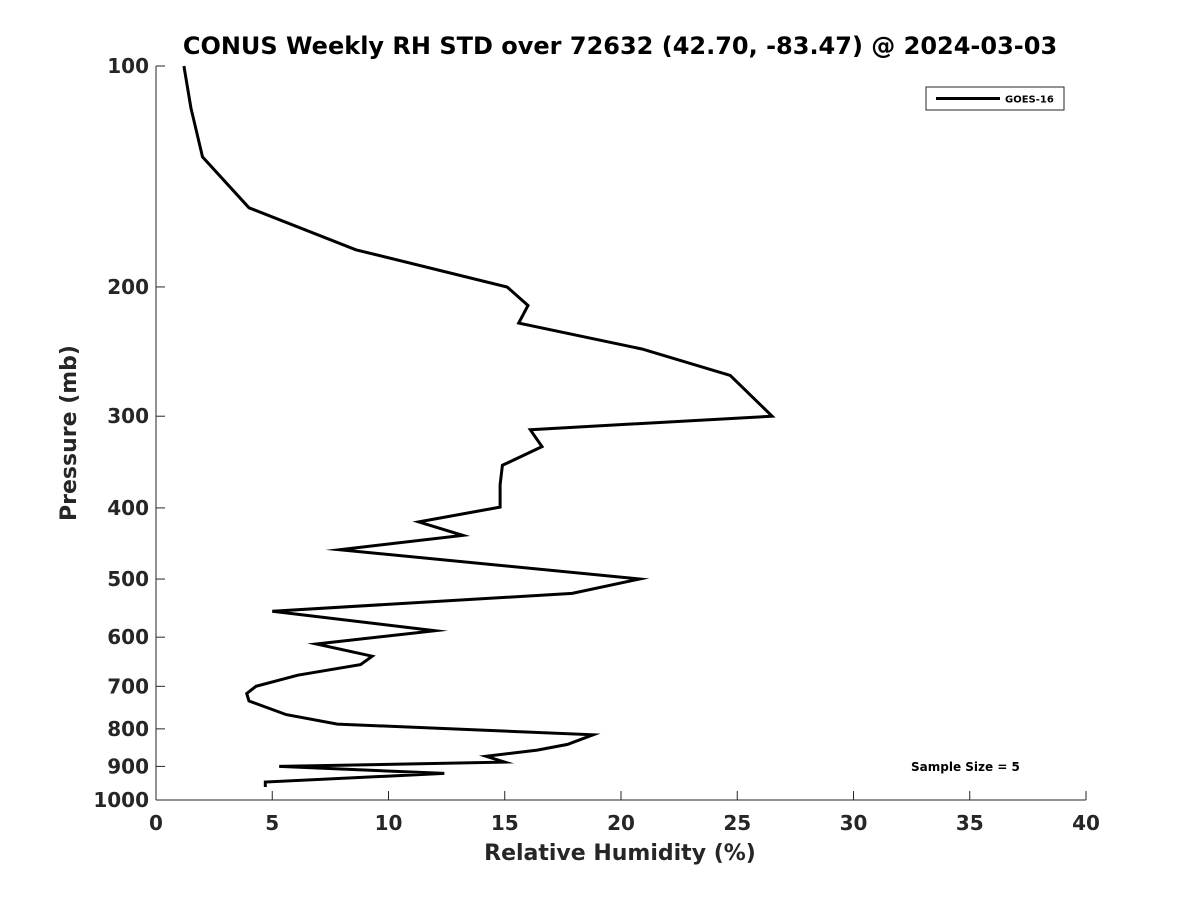 The image size is (1200, 900). What do you see at coordinates (128, 579) in the screenshot?
I see `y-tick-label: 500` at bounding box center [128, 579].